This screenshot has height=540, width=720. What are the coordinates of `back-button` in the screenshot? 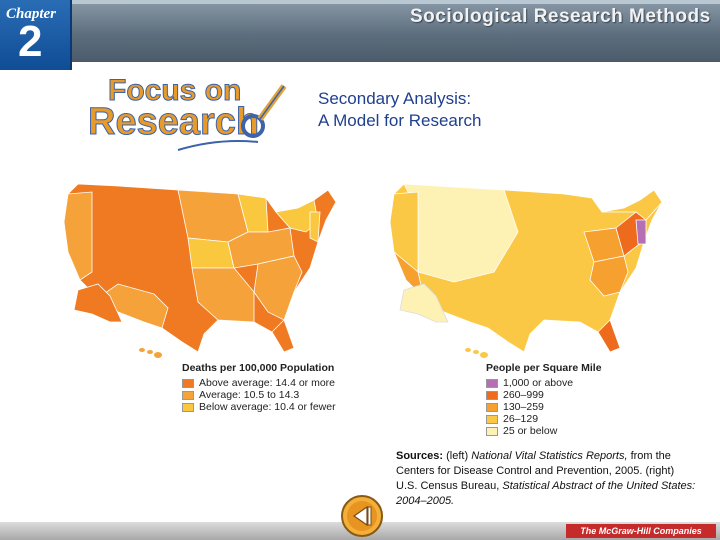 It's located at (362, 516).